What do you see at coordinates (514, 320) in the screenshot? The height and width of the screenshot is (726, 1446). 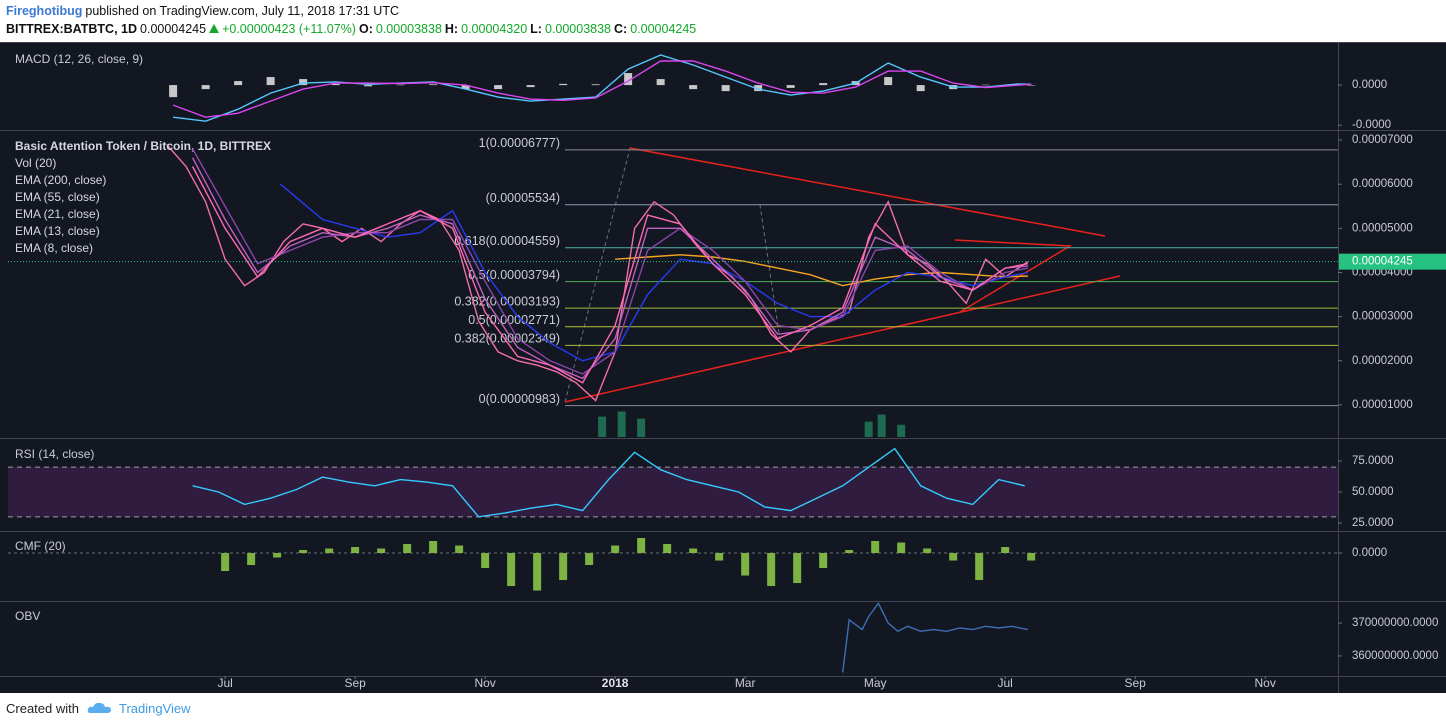 I see `fib-label: 0.5(0.00002771)` at bounding box center [514, 320].